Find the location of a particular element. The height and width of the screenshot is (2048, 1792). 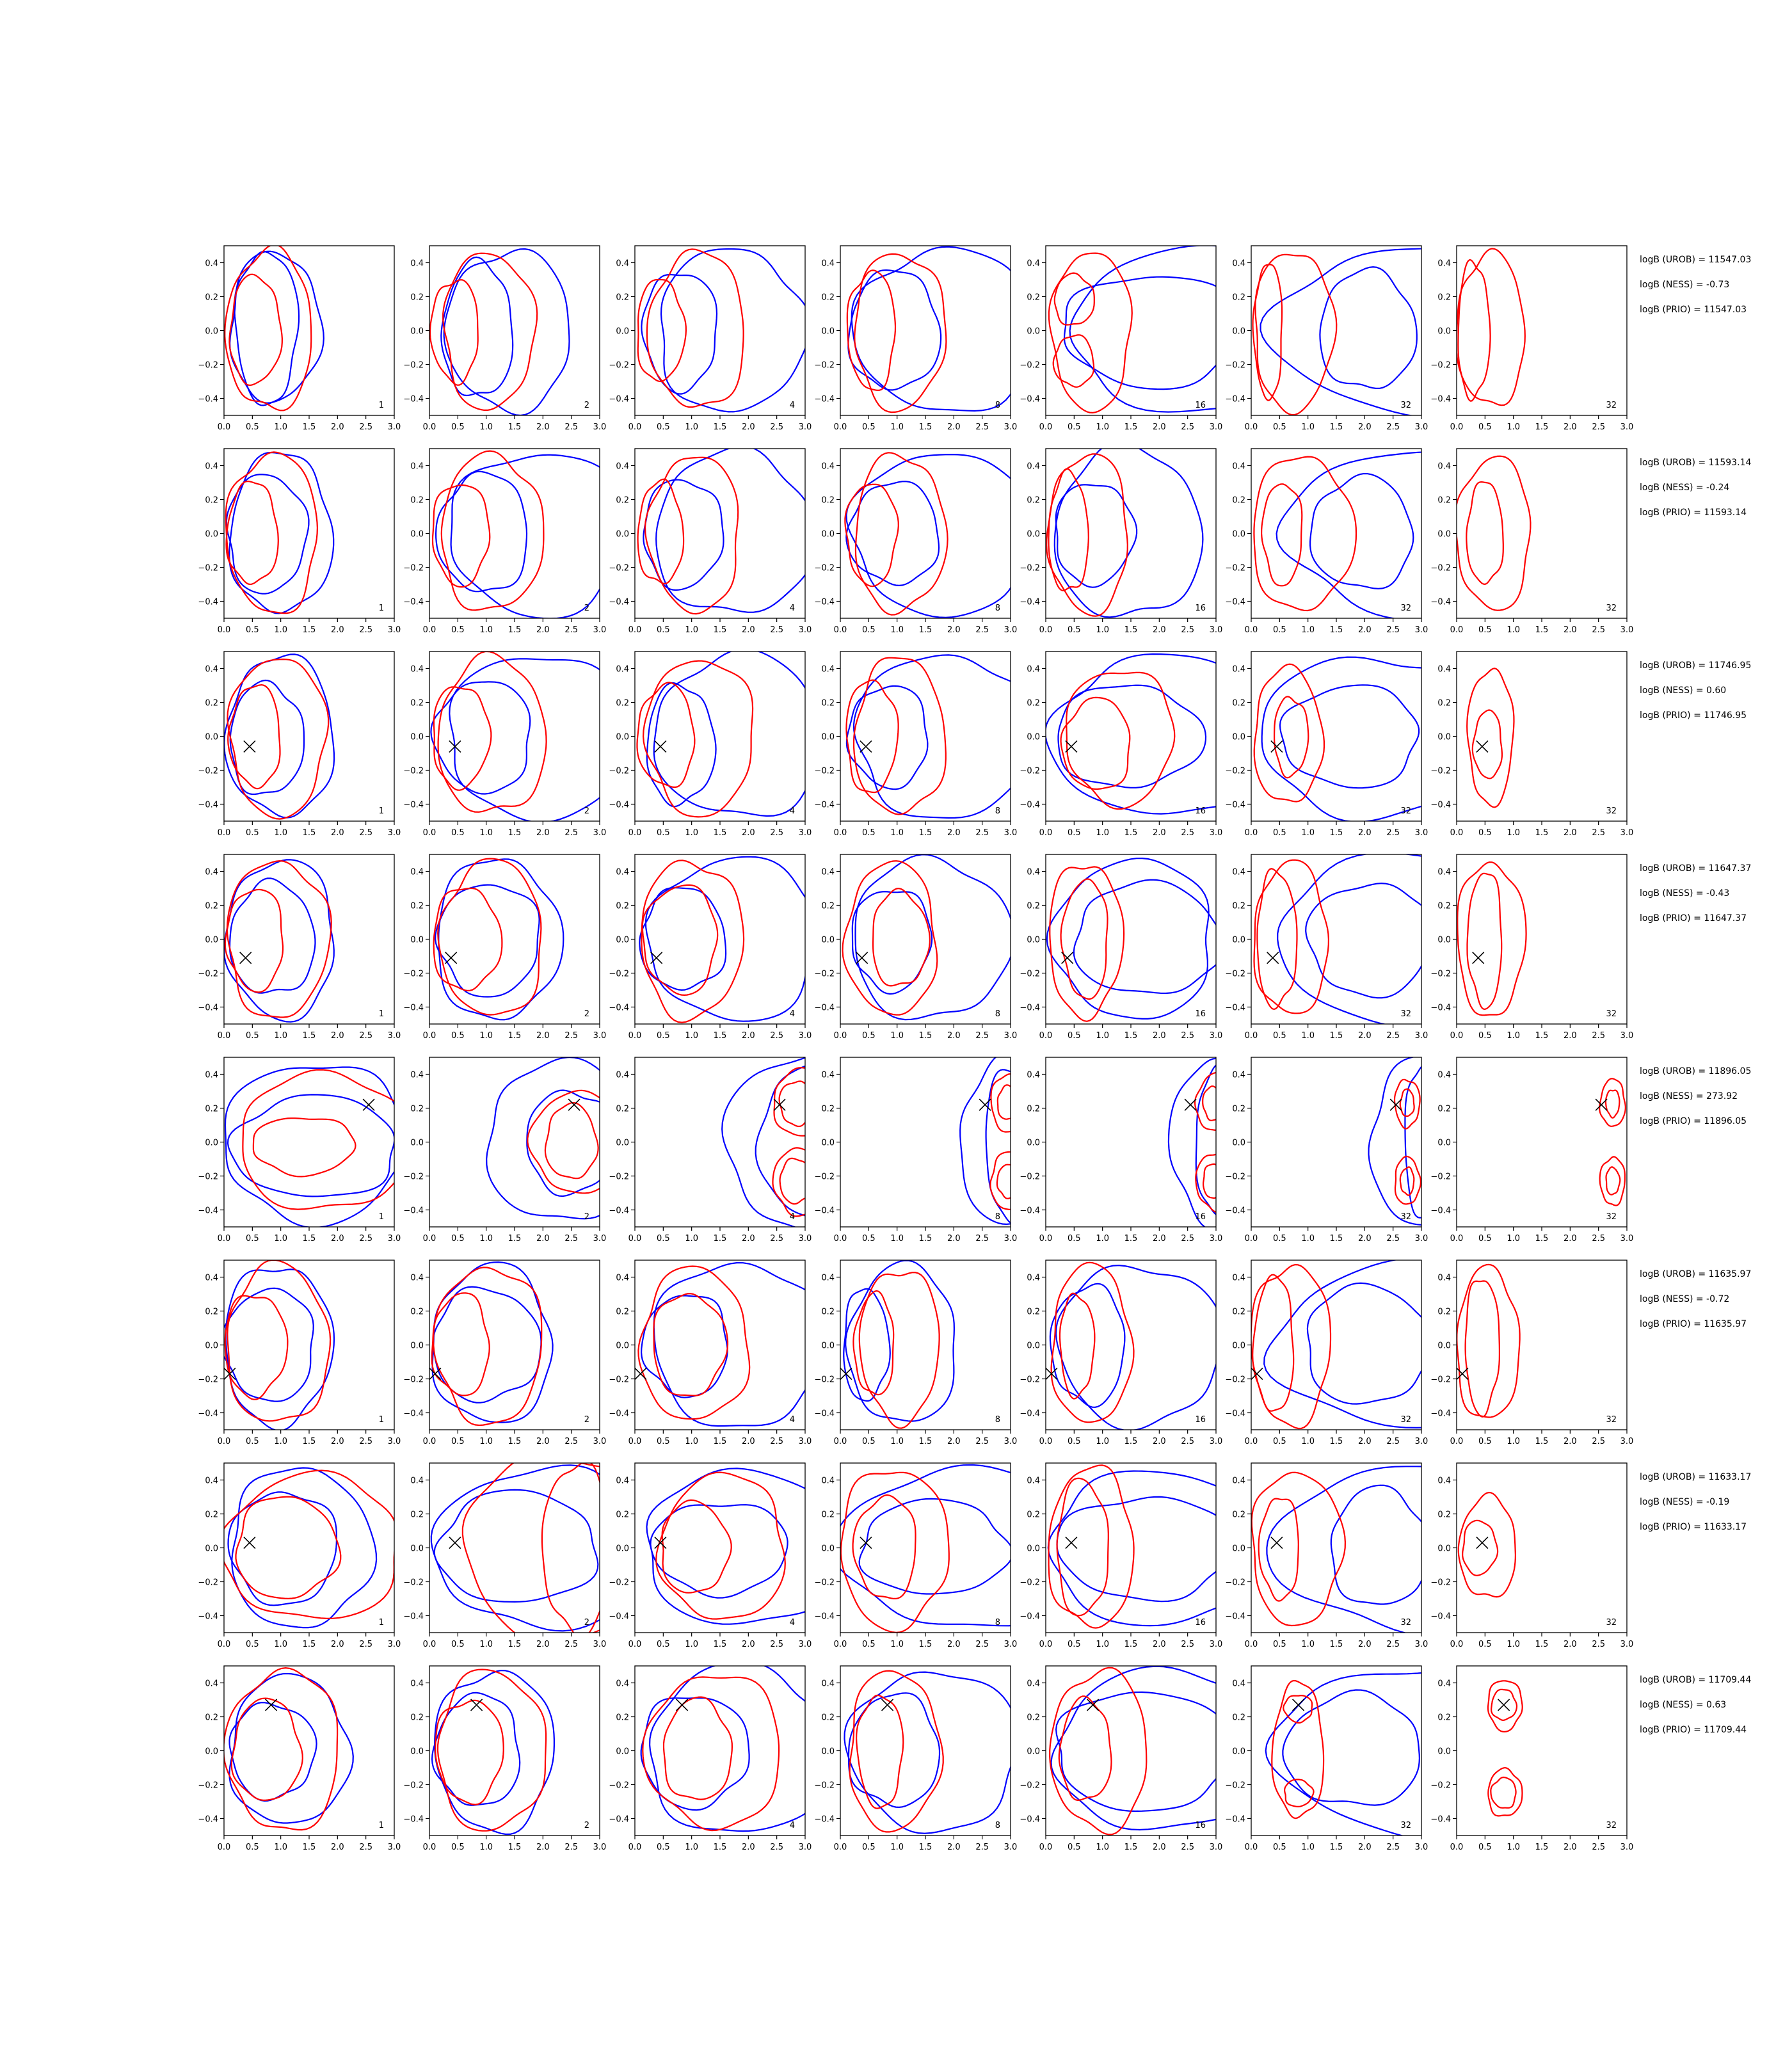

stat-line: logB (NESS) = 273.92 is located at coordinates (1689, 1096).